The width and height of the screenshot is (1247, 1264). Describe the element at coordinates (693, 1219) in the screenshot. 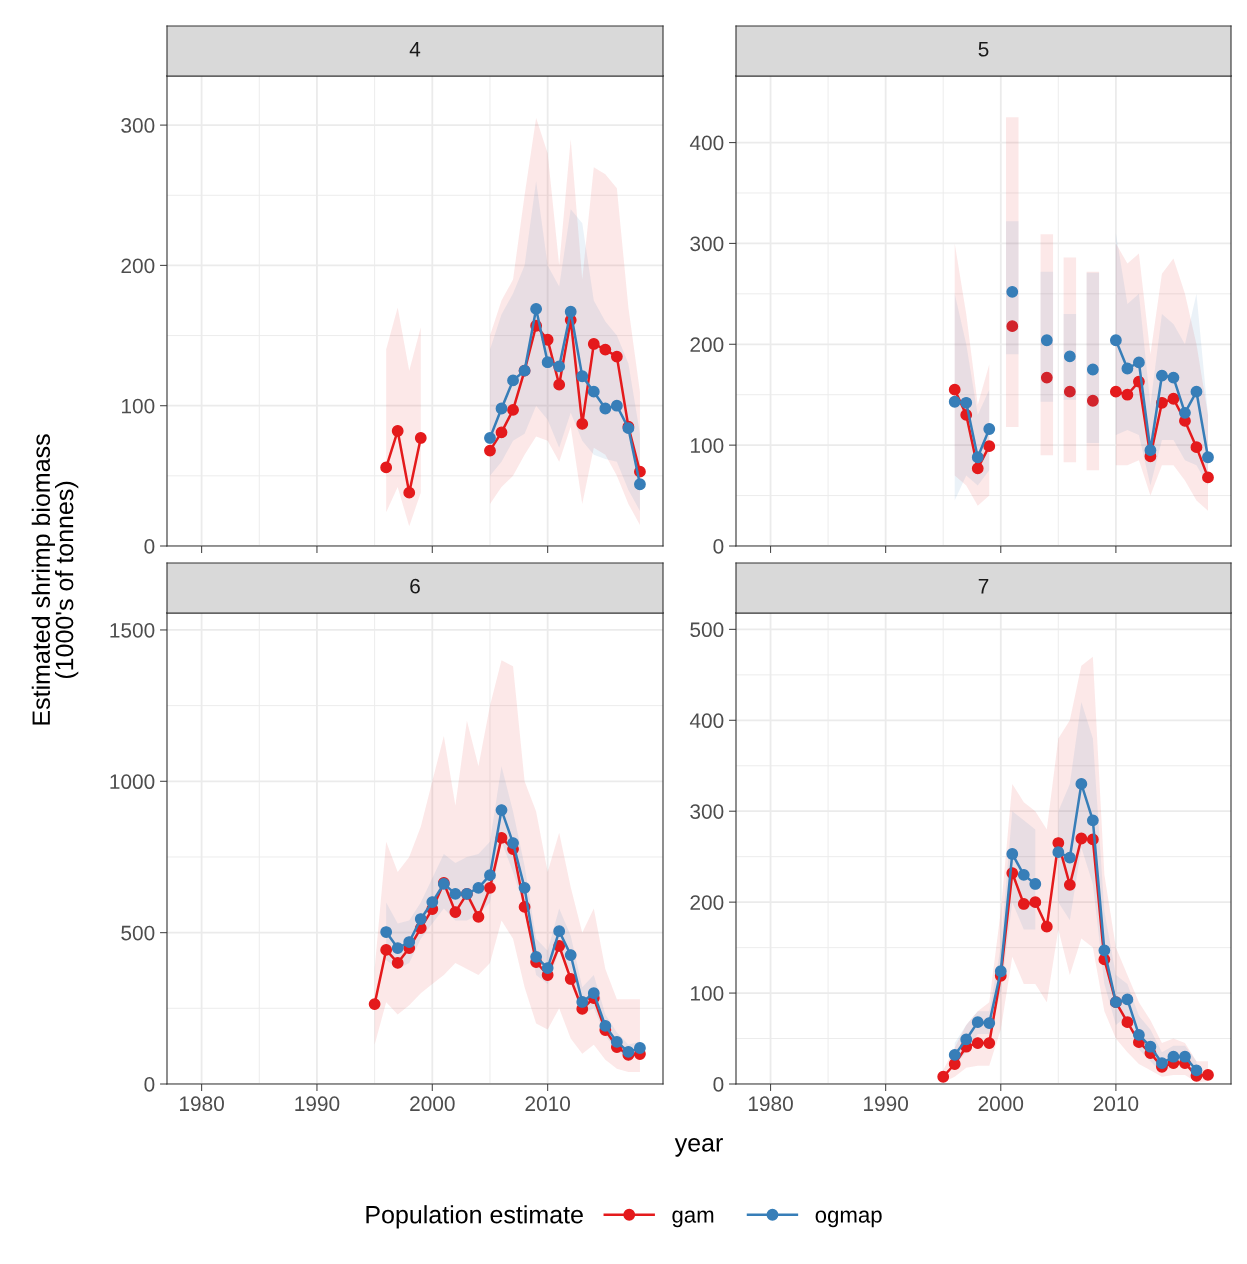

I see `legend-label: gam` at that location.